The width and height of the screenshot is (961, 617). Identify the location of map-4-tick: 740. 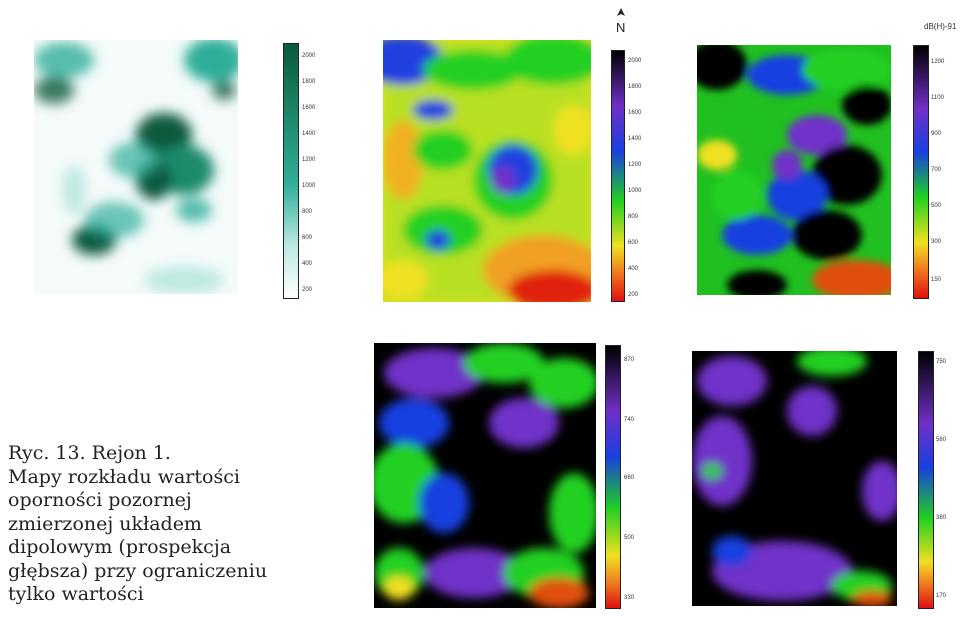
(629, 420).